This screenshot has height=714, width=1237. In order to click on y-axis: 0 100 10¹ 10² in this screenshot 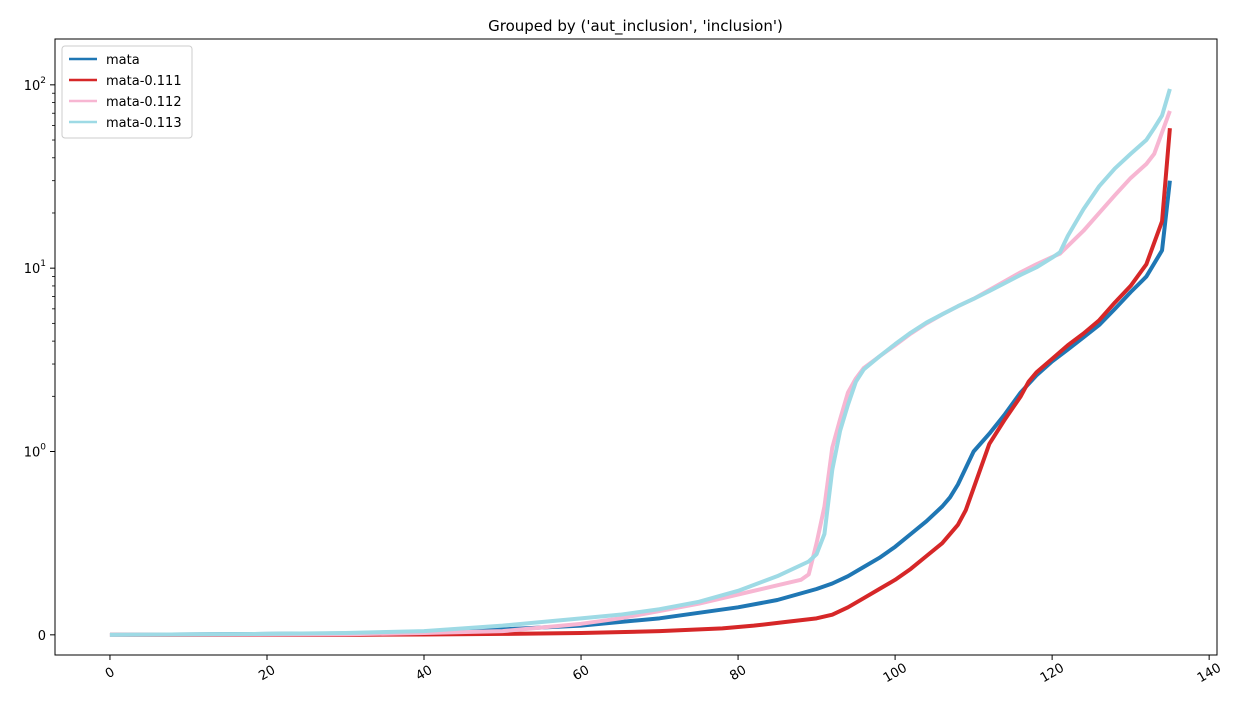, I will do `click(39, 360)`.